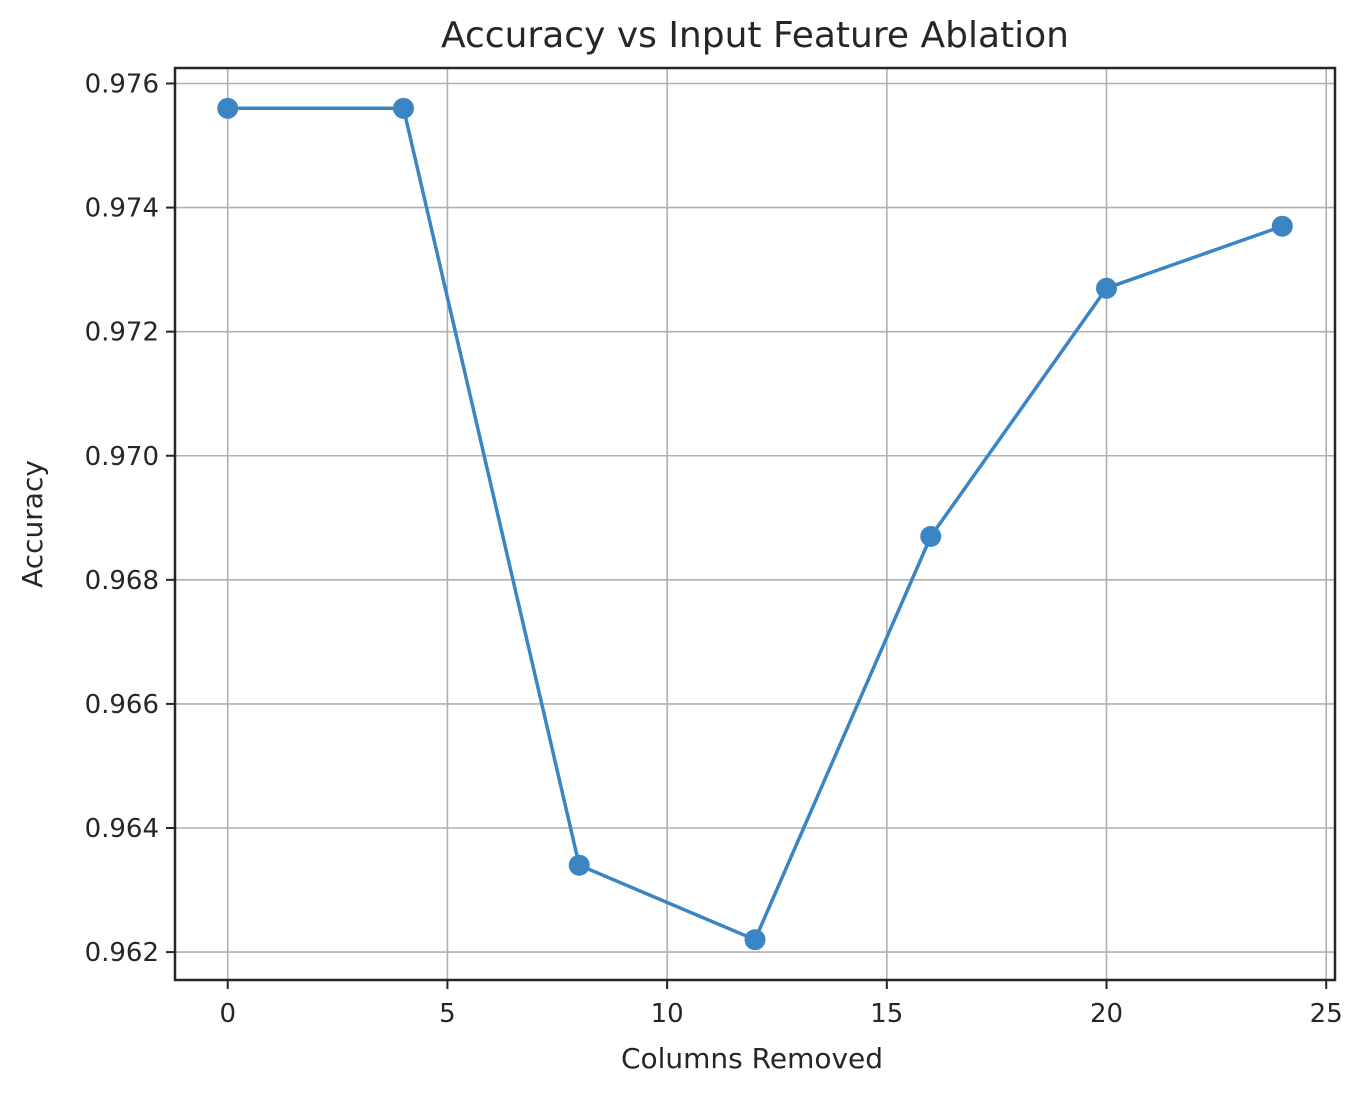 This screenshot has height=1112, width=1370. Describe the element at coordinates (122, 581) in the screenshot. I see `y-tick-label: 0.968` at that location.